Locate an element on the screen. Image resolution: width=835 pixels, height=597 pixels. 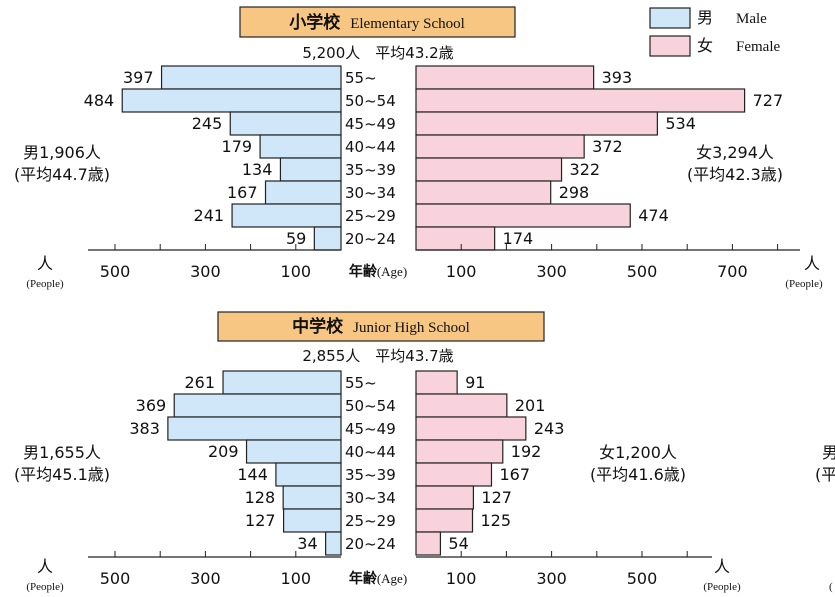
legend-female-en: Female is located at coordinates (758, 47).